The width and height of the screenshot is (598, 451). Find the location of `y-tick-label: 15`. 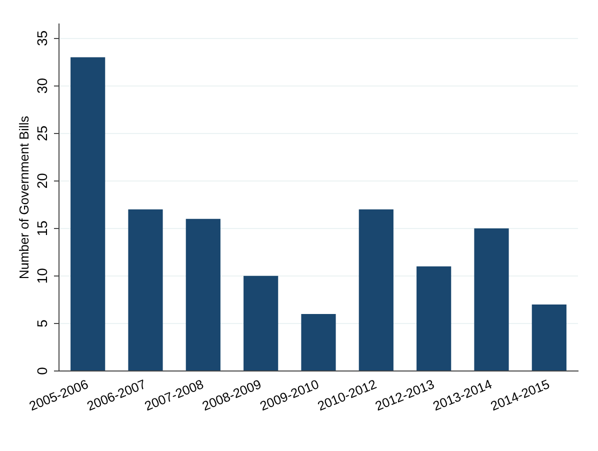

y-tick-label: 15 is located at coordinates (42, 228).